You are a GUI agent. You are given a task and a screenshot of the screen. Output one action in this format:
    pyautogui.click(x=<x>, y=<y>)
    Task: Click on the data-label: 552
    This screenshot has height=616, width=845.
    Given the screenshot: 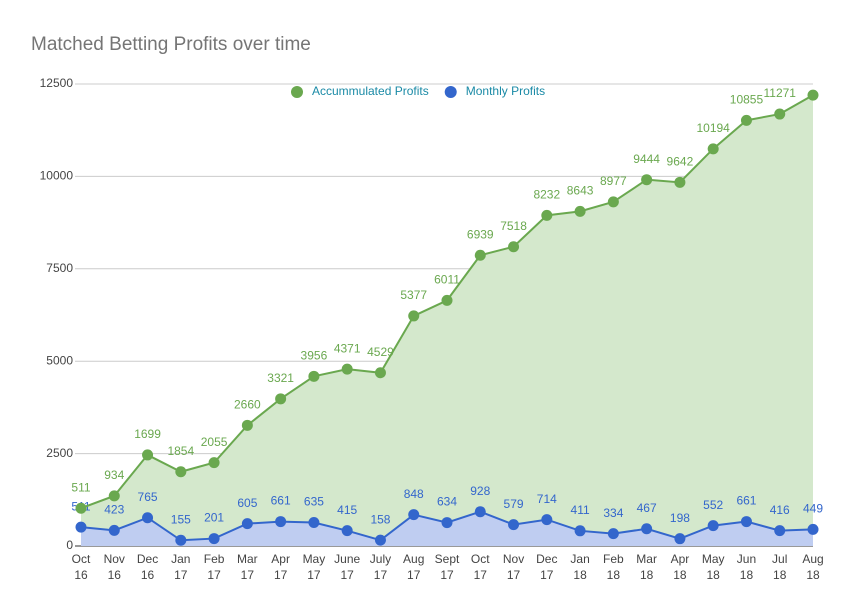 What is the action you would take?
    pyautogui.click(x=713, y=505)
    